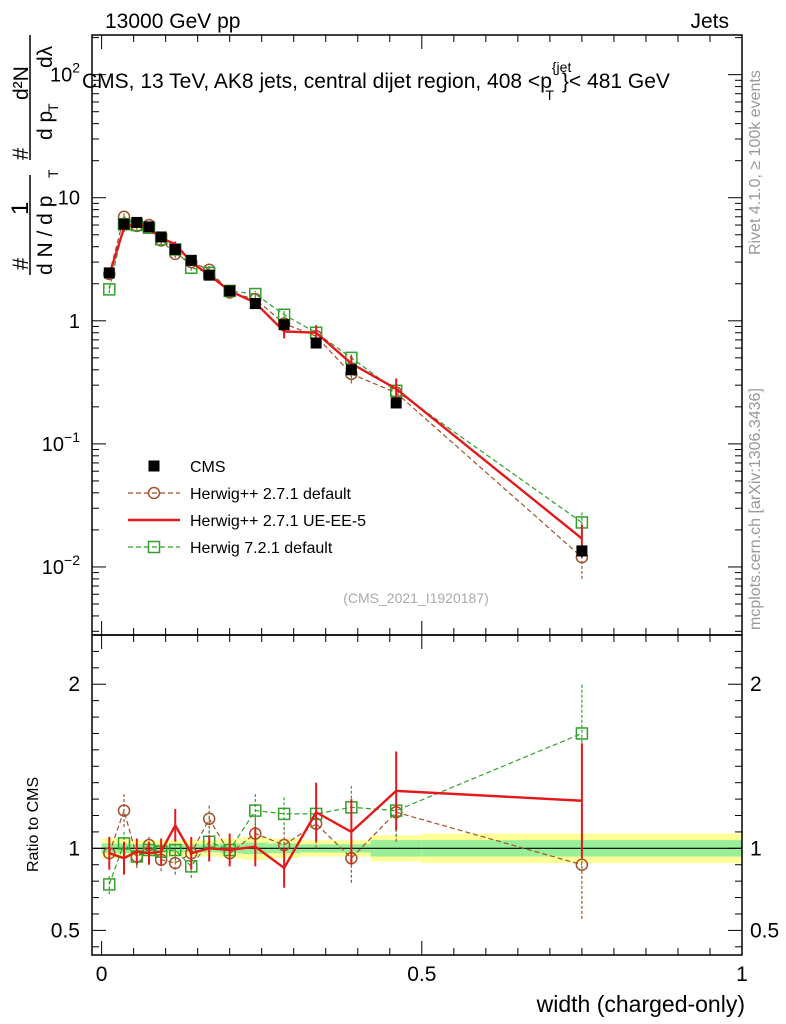  Describe the element at coordinates (421, 974) in the screenshot. I see `x-tick-label: 0.5` at that location.